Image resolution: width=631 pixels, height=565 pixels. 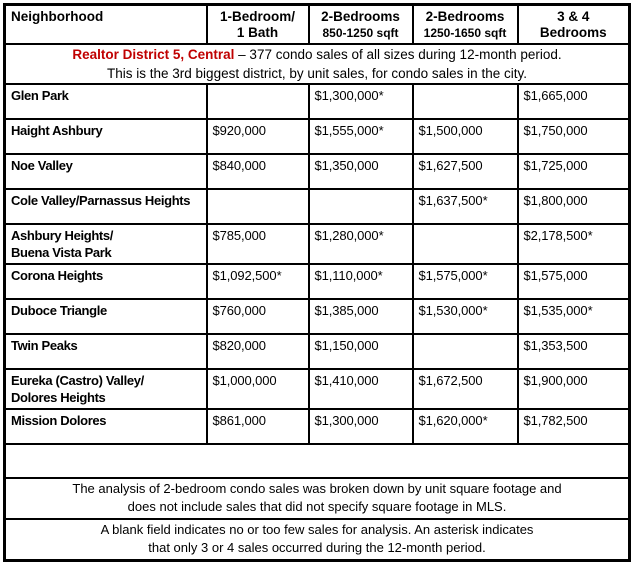 I want to click on neighborhood-name: Mission Dolores, so click(x=105, y=426).